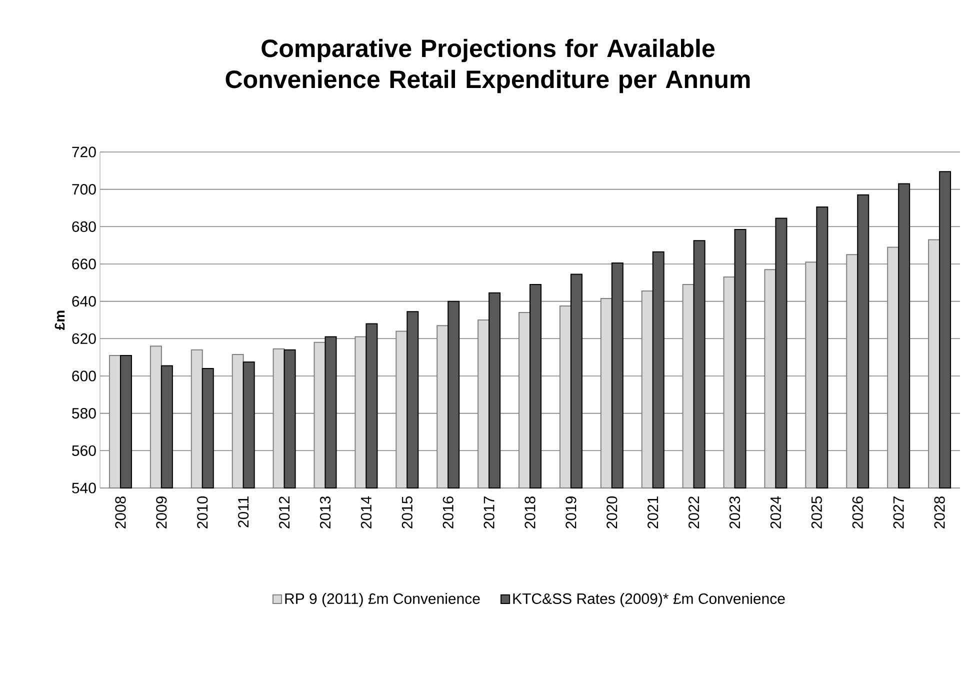  What do you see at coordinates (84, 264) in the screenshot?
I see `y-tick-label: 660` at bounding box center [84, 264].